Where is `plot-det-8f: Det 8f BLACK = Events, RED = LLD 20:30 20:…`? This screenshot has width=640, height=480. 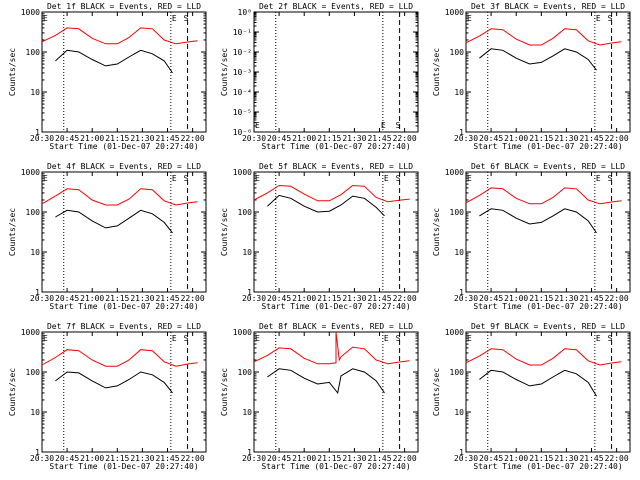
plot-det-8f: Det 8f BLACK = Events, RED = LLD 20:30 20:… is located at coordinates (319, 396).